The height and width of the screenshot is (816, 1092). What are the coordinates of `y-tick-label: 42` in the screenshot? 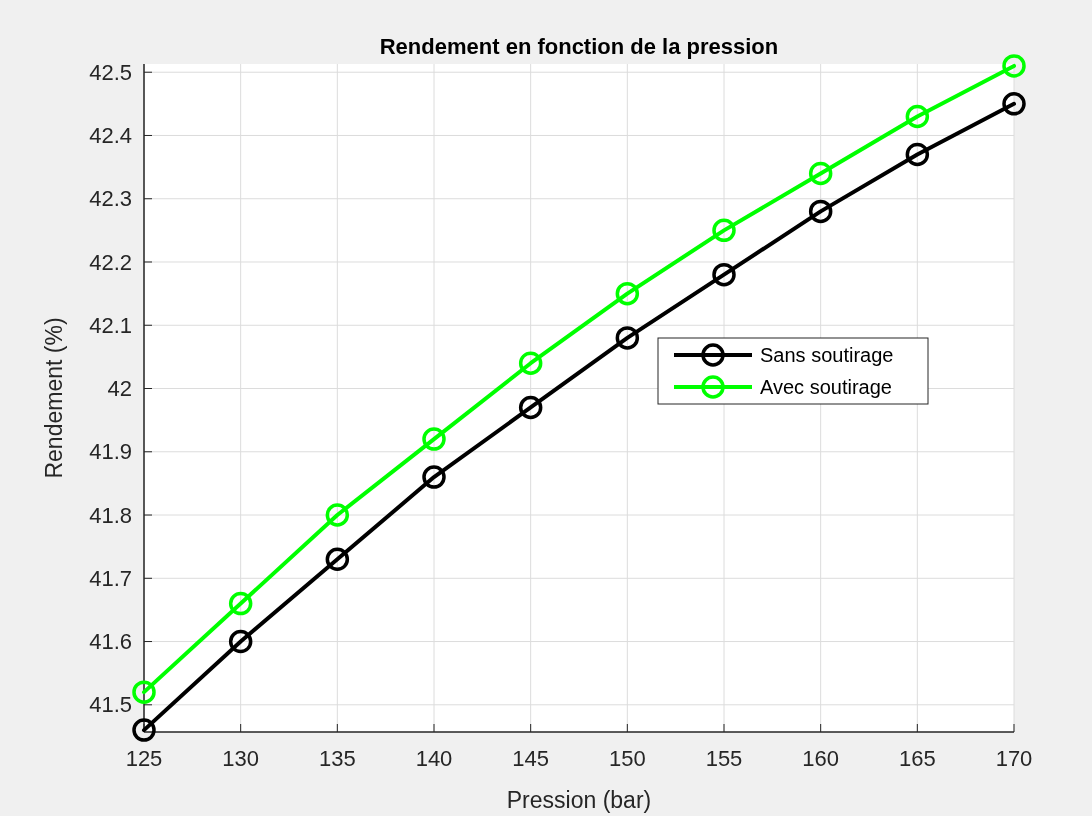 It's located at (119, 389).